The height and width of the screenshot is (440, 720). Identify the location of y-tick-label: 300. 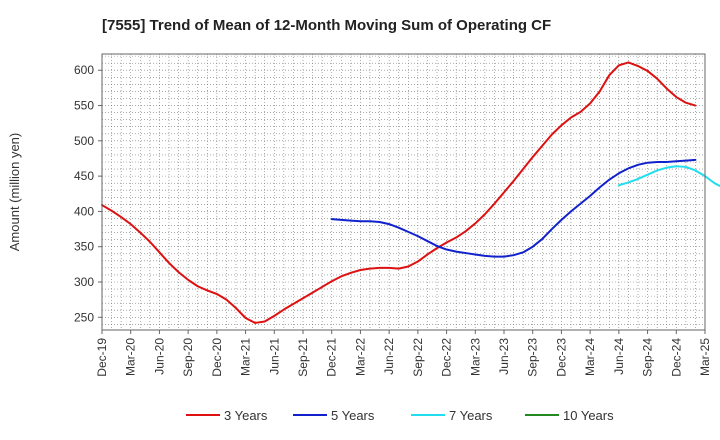
(84, 282).